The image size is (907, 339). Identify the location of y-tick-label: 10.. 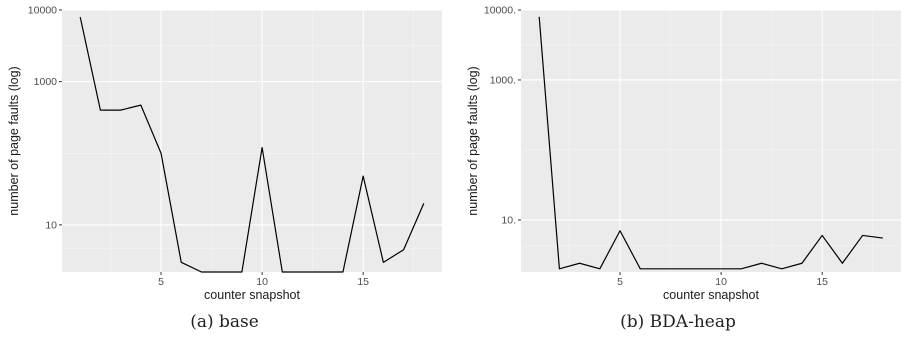
(508, 220).